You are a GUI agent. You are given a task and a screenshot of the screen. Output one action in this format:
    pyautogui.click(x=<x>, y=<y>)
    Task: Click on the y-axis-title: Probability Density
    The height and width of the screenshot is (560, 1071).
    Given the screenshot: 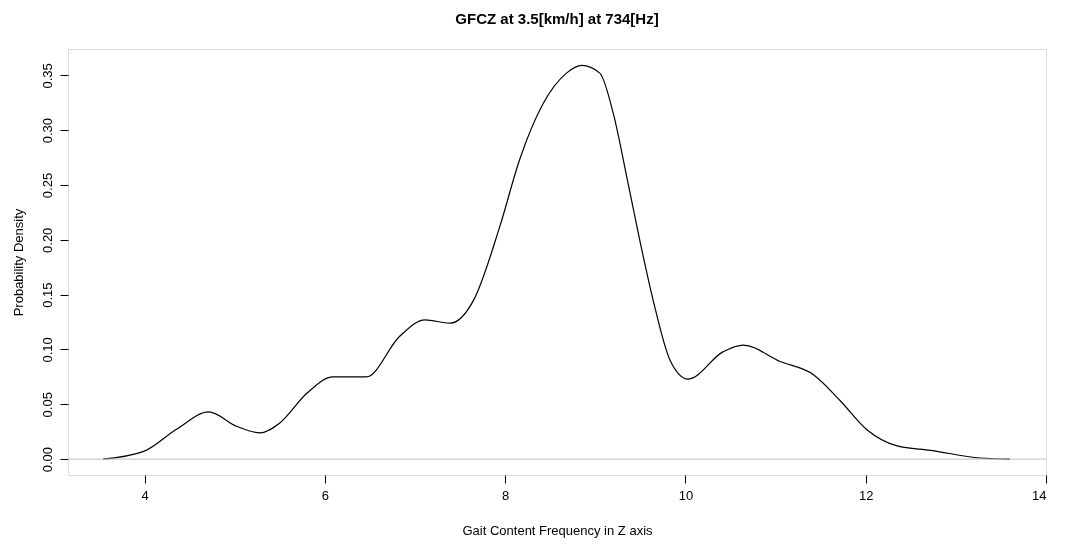 What is the action you would take?
    pyautogui.click(x=18, y=262)
    